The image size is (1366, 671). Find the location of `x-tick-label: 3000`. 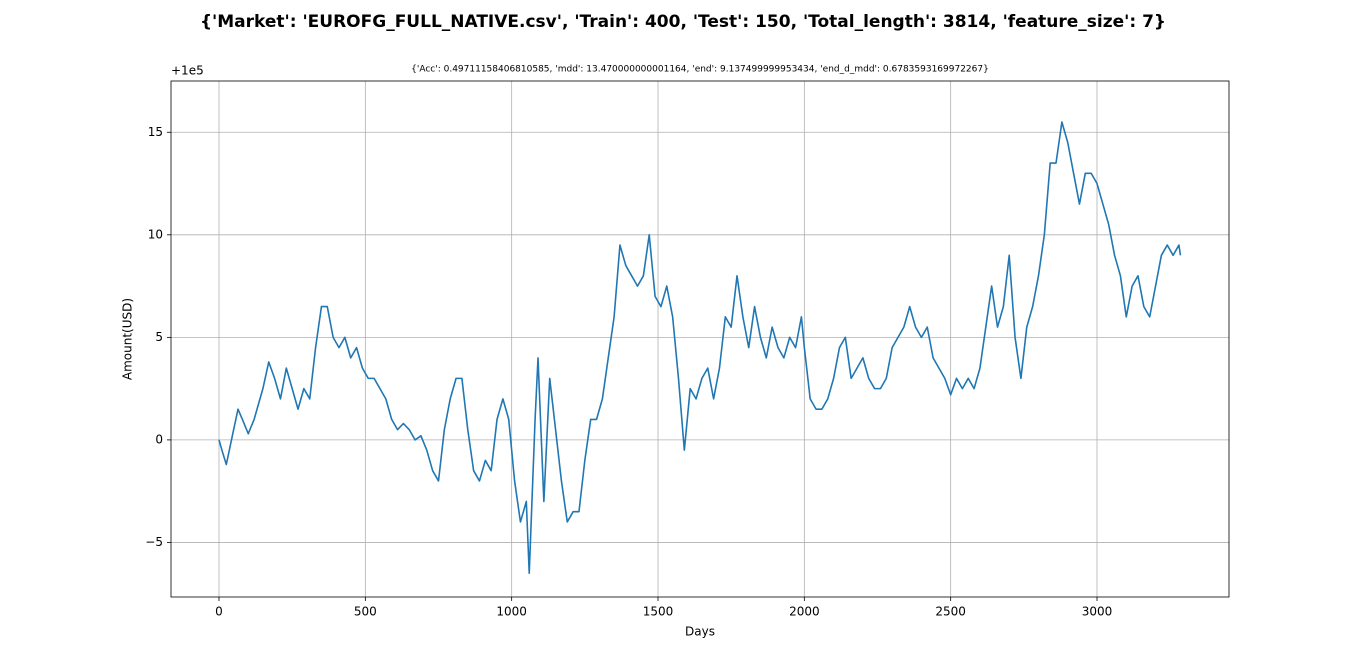

x-tick-label: 3000 is located at coordinates (1097, 612).